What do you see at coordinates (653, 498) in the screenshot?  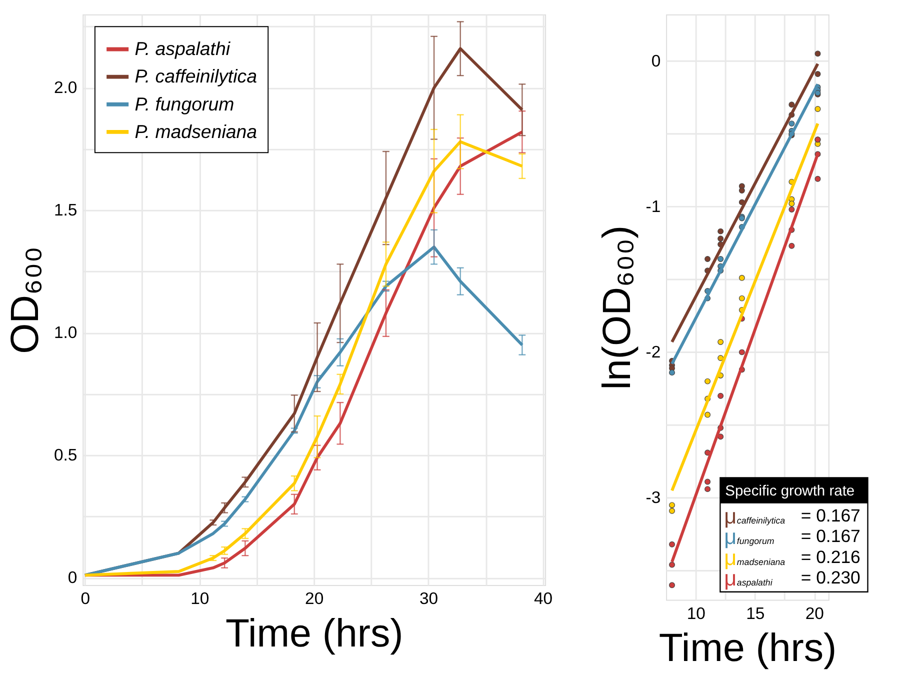 I see `y-tick-label: -3` at bounding box center [653, 498].